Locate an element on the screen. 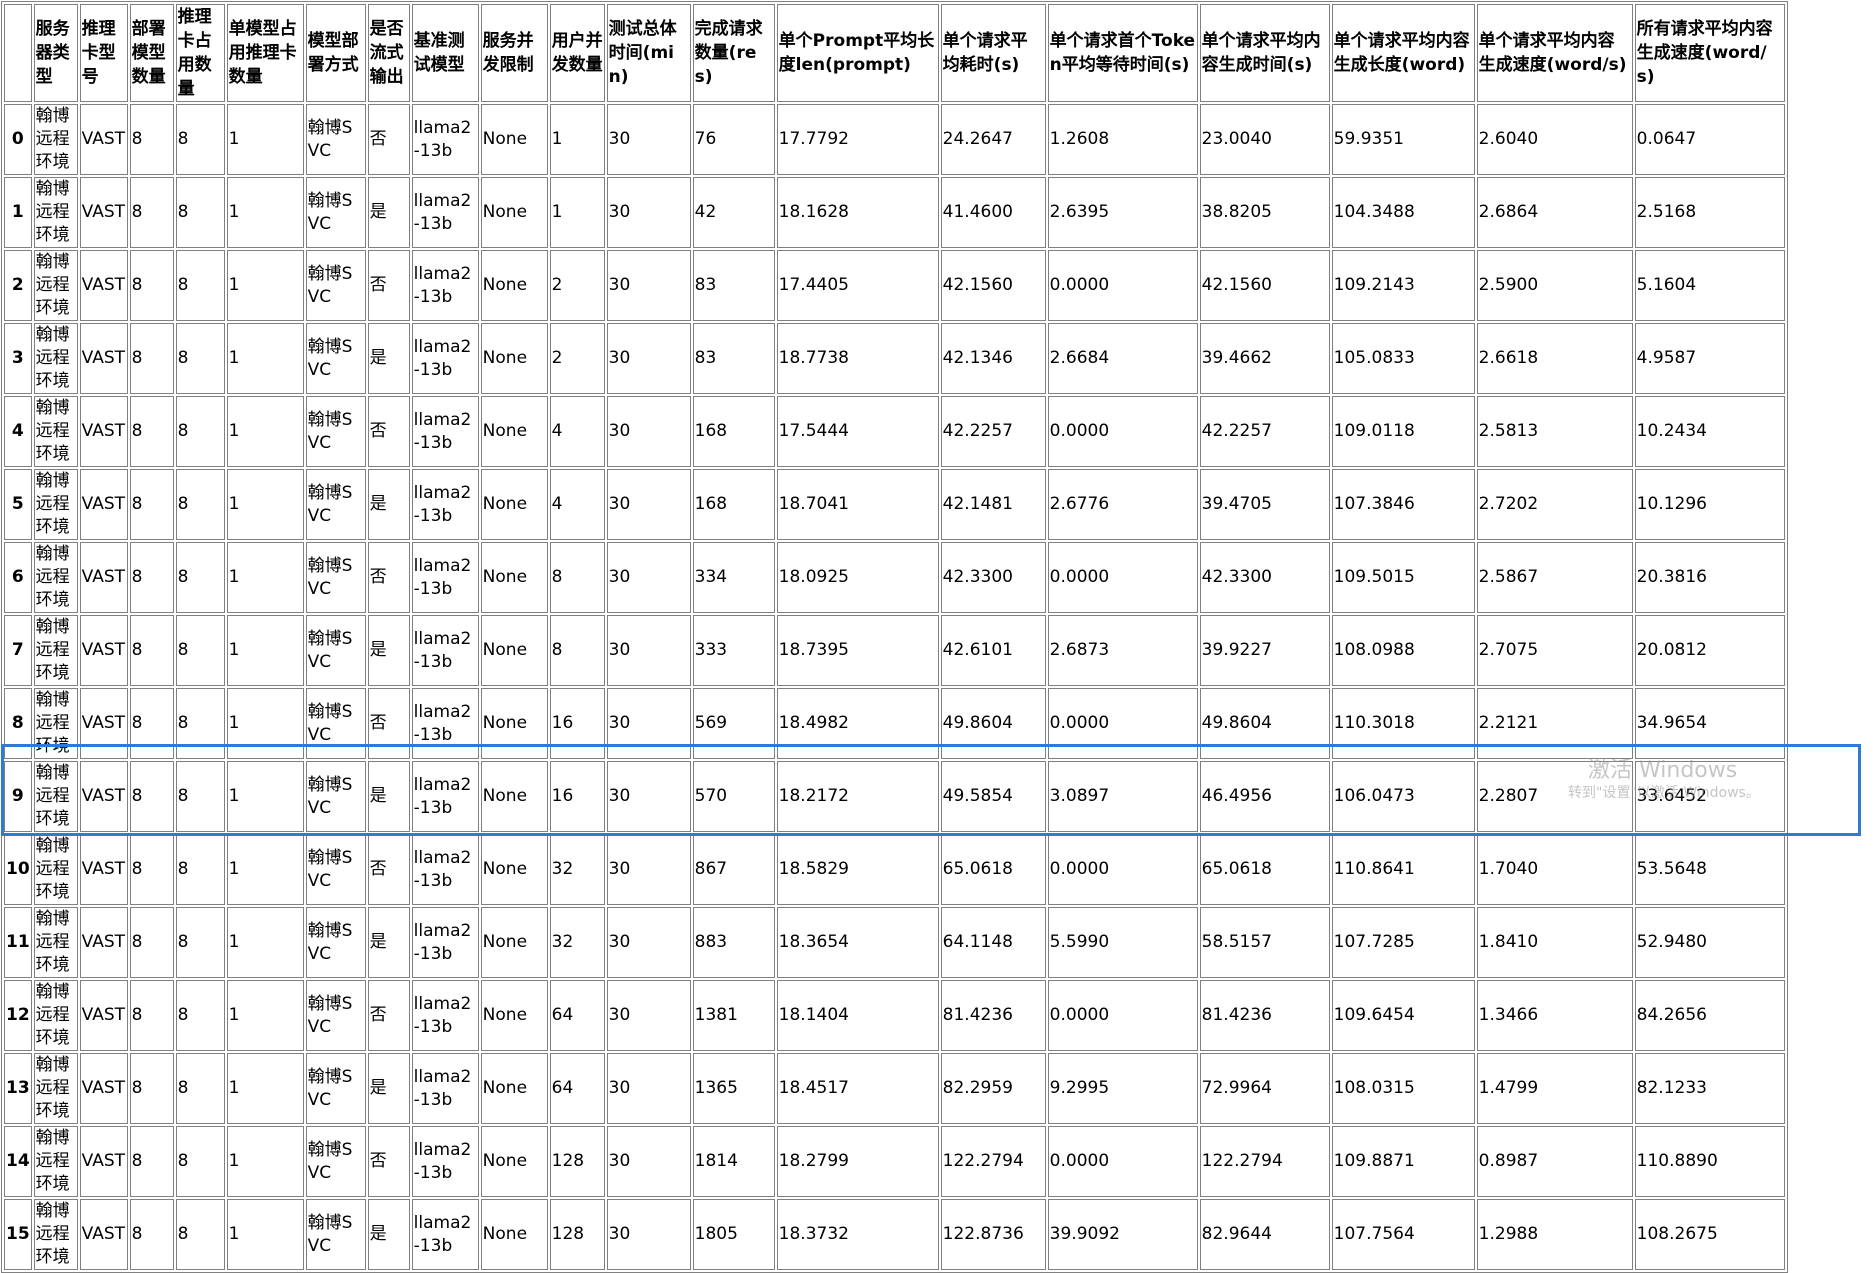  table-cell: 1.4799 is located at coordinates (1554, 1088).